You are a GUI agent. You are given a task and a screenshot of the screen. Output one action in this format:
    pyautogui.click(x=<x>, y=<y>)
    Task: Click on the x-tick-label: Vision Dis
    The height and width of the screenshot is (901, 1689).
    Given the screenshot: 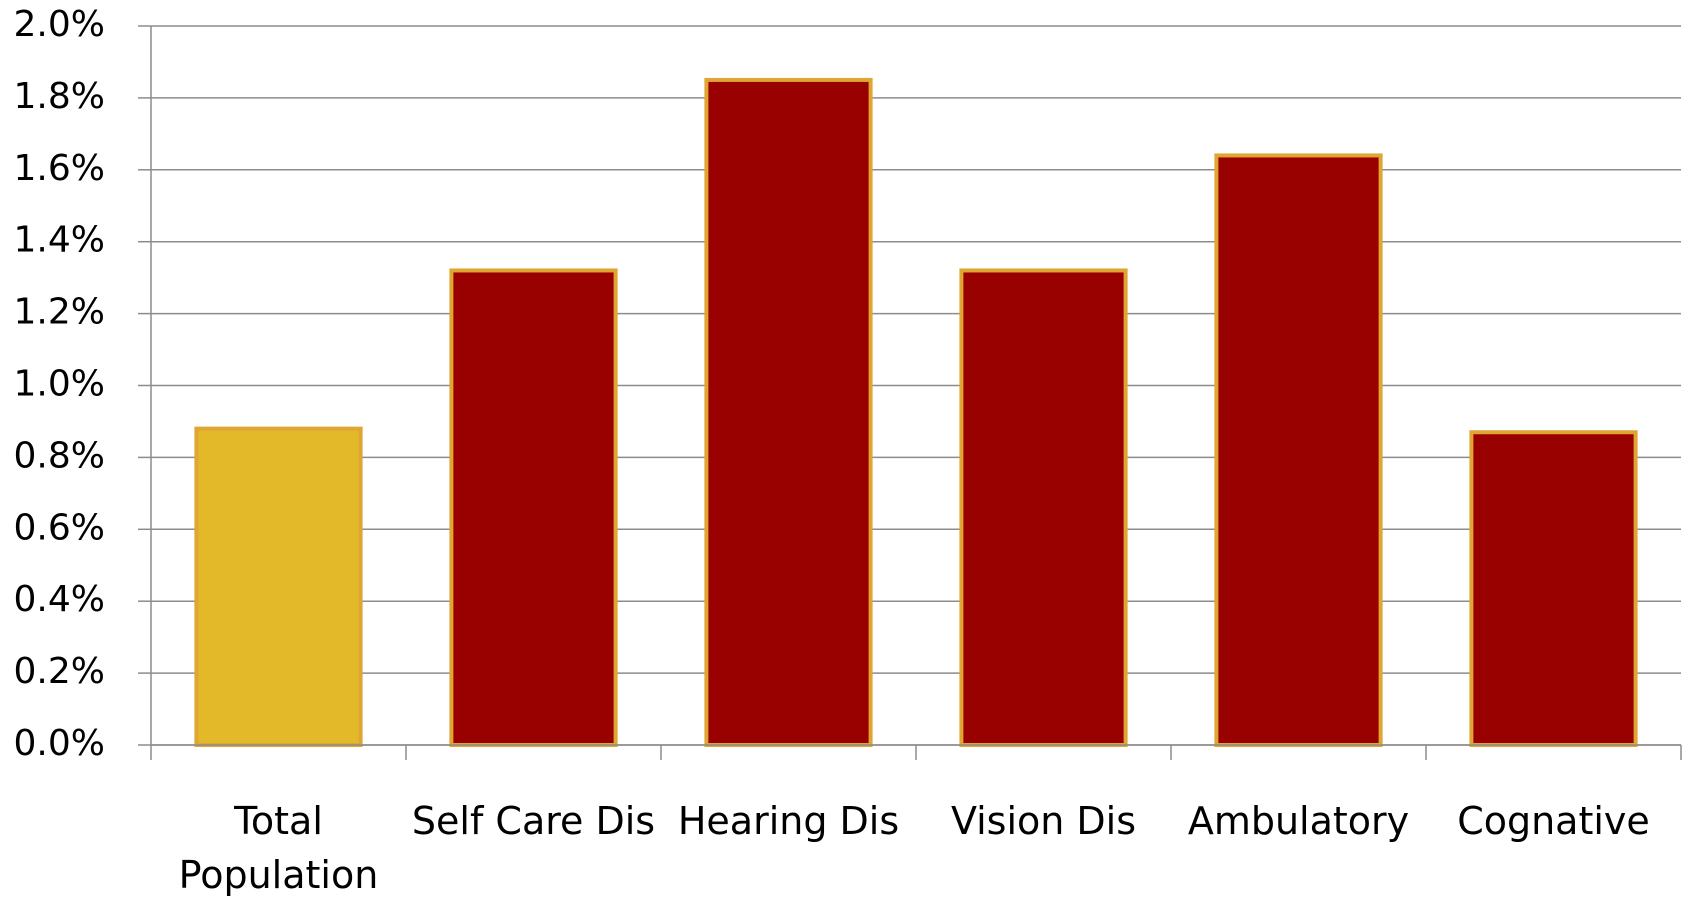 What is the action you would take?
    pyautogui.click(x=1043, y=821)
    